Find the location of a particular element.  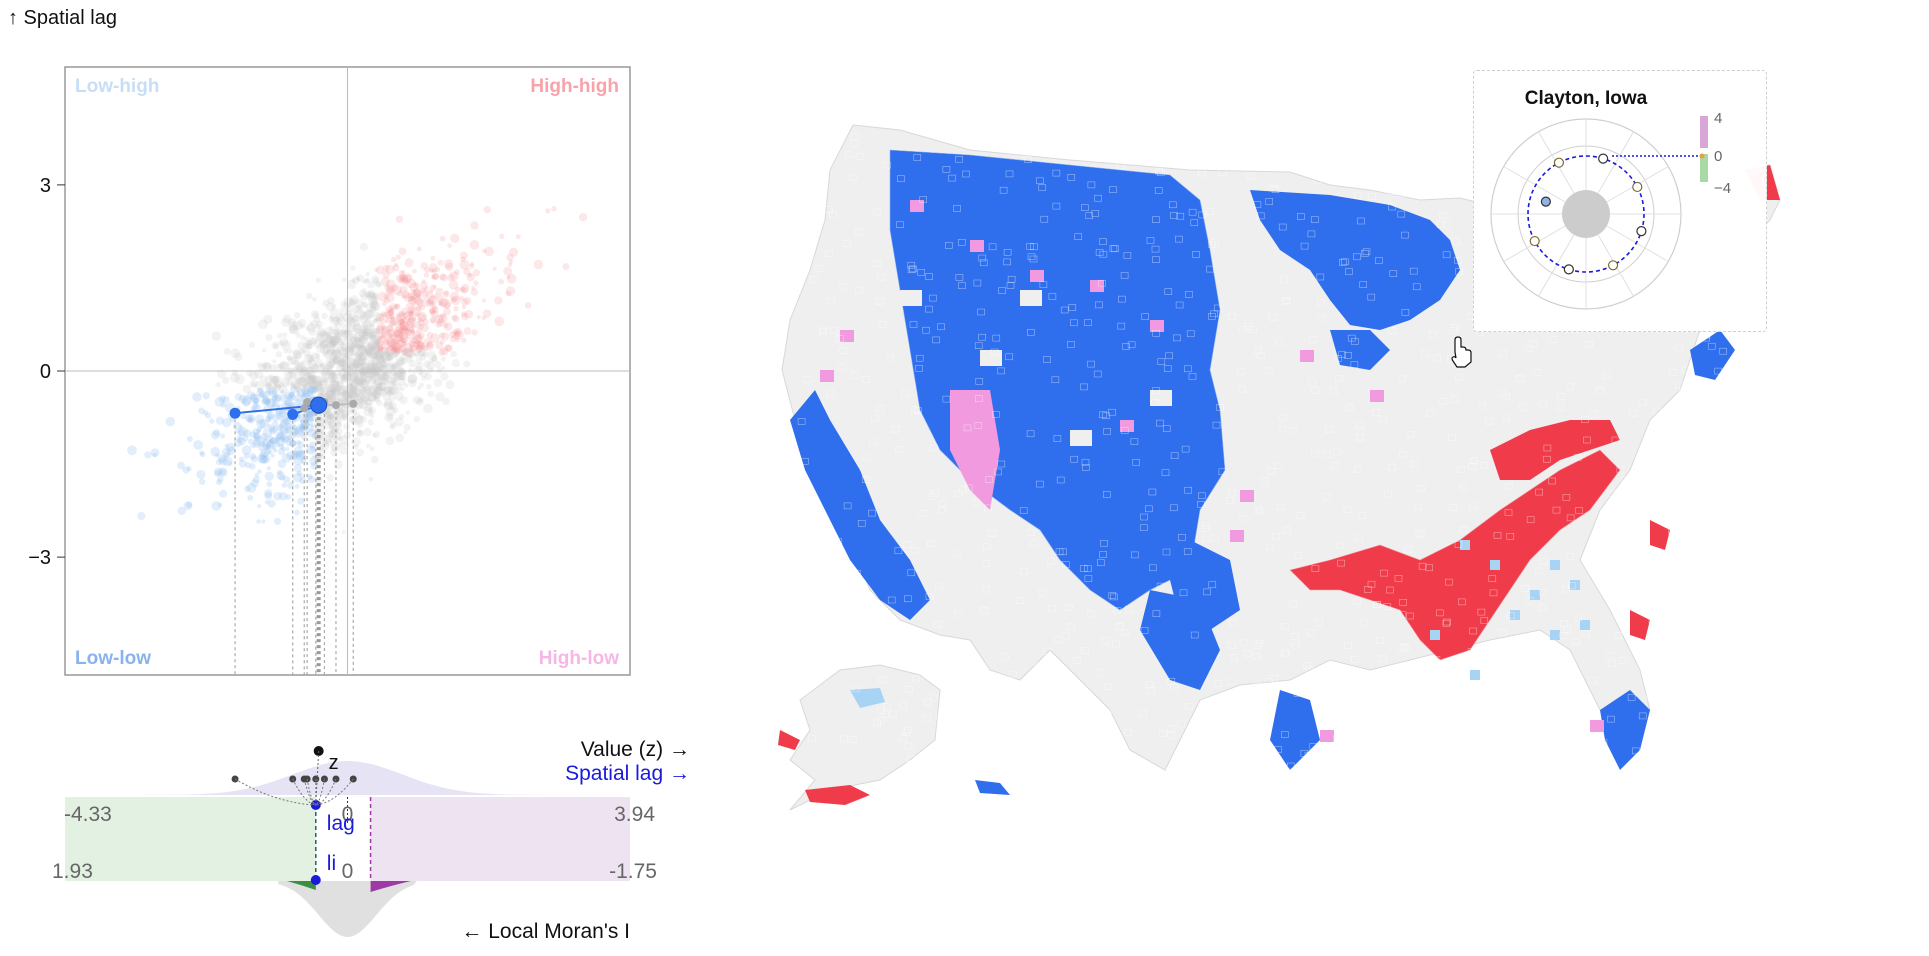

z-link-line is located at coordinates (317, 778).